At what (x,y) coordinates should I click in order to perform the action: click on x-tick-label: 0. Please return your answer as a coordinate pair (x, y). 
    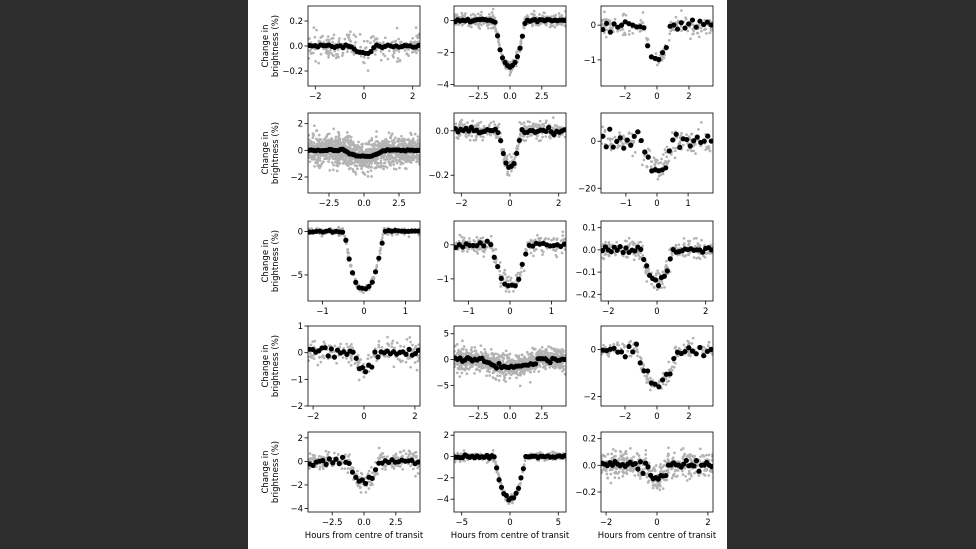
    Looking at the image, I should click on (656, 312).